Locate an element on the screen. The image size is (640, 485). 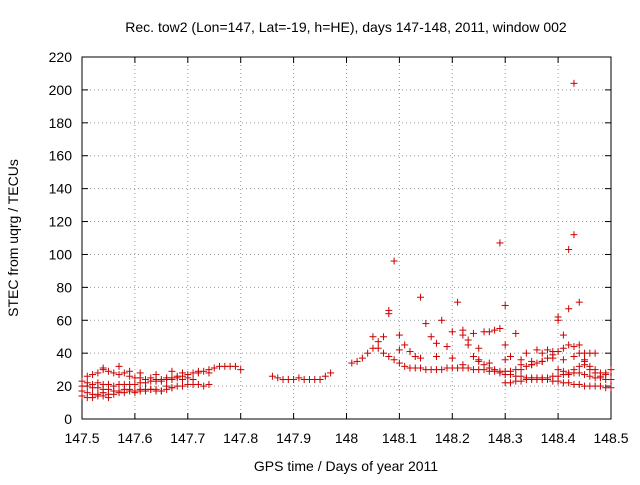
x-tick-label: 147.9 is located at coordinates (293, 438).